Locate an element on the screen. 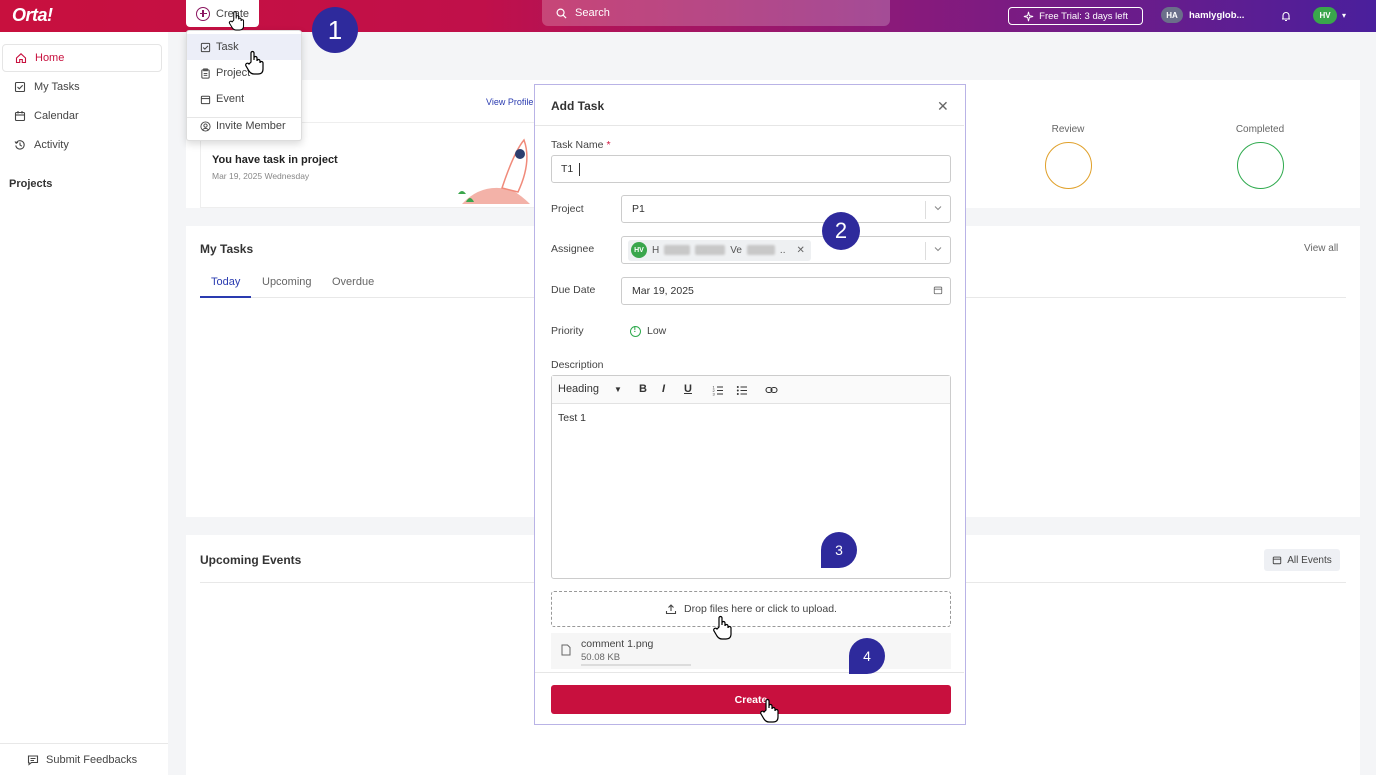 This screenshot has height=775, width=1376. file-upload-dropzone: Drop files here or click to upload. is located at coordinates (751, 609).